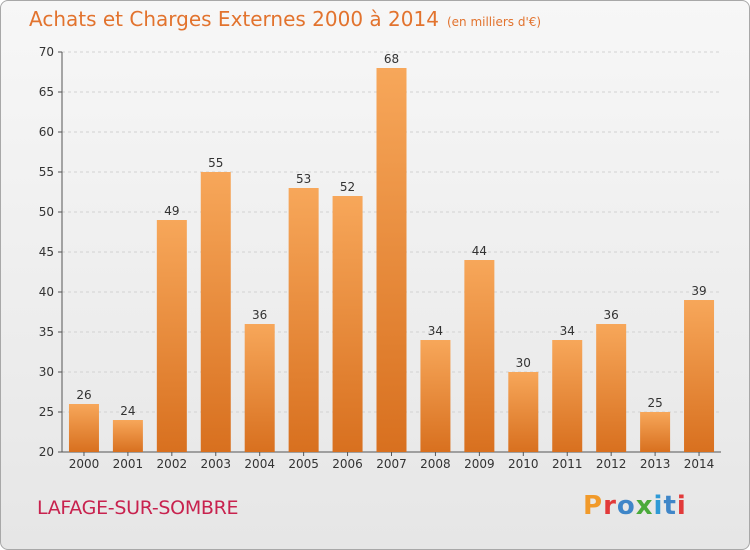 This screenshot has height=550, width=750. What do you see at coordinates (215, 163) in the screenshot?
I see `data-label-2003: 55` at bounding box center [215, 163].